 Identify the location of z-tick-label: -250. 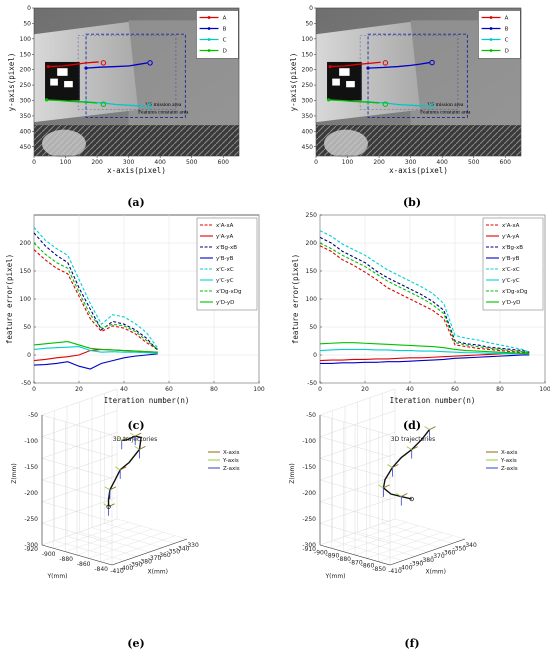
(31, 519).